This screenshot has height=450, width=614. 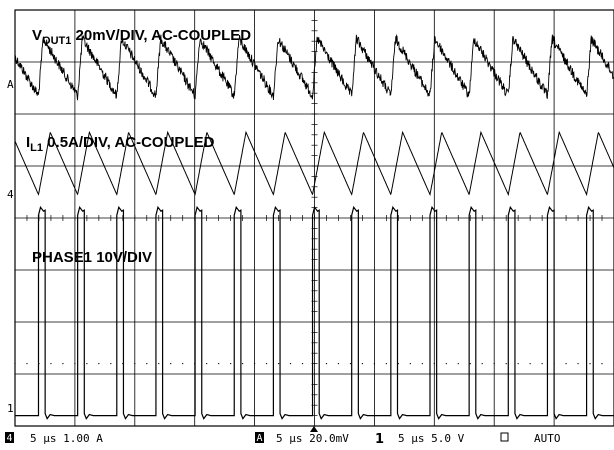 What do you see at coordinates (10, 408) in the screenshot?
I see `channel-marker-1: 1` at bounding box center [10, 408].